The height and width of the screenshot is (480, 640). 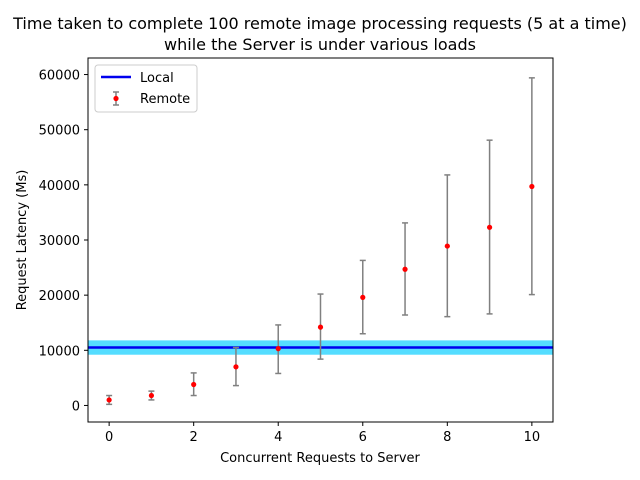 What do you see at coordinates (322, 433) in the screenshot?
I see `x-axis-ticks: 0 2 4 6 8 10` at bounding box center [322, 433].